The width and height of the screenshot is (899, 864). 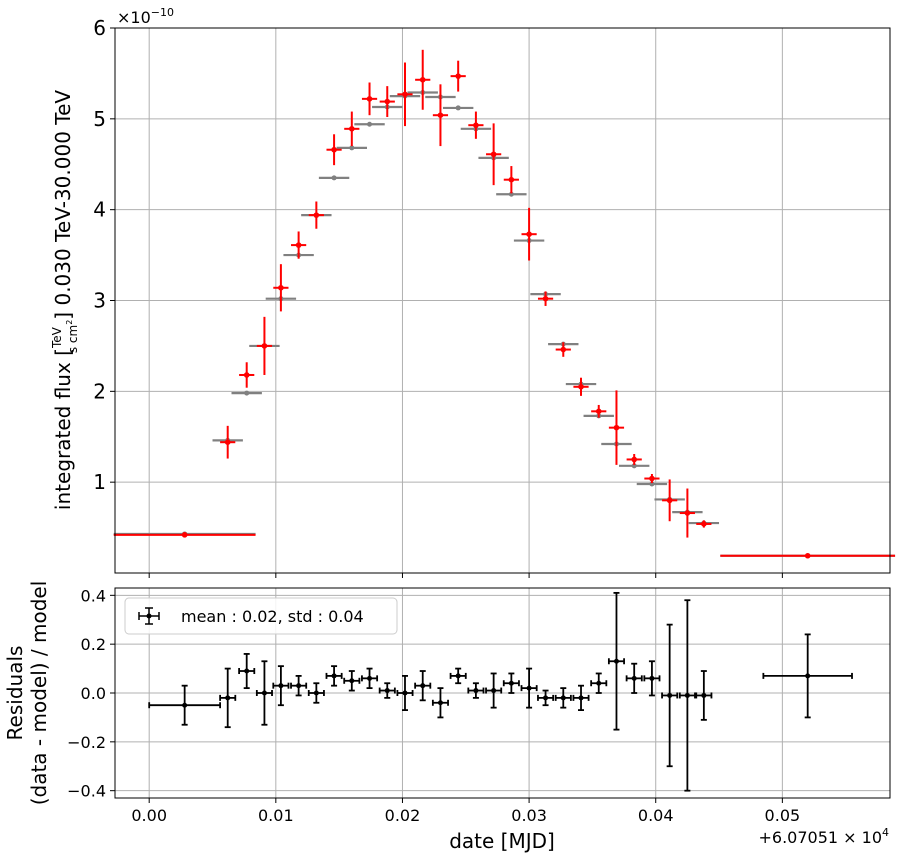 What do you see at coordinates (656, 815) in the screenshot?
I see `residuals-xtick-label-4: 0.04` at bounding box center [656, 815].